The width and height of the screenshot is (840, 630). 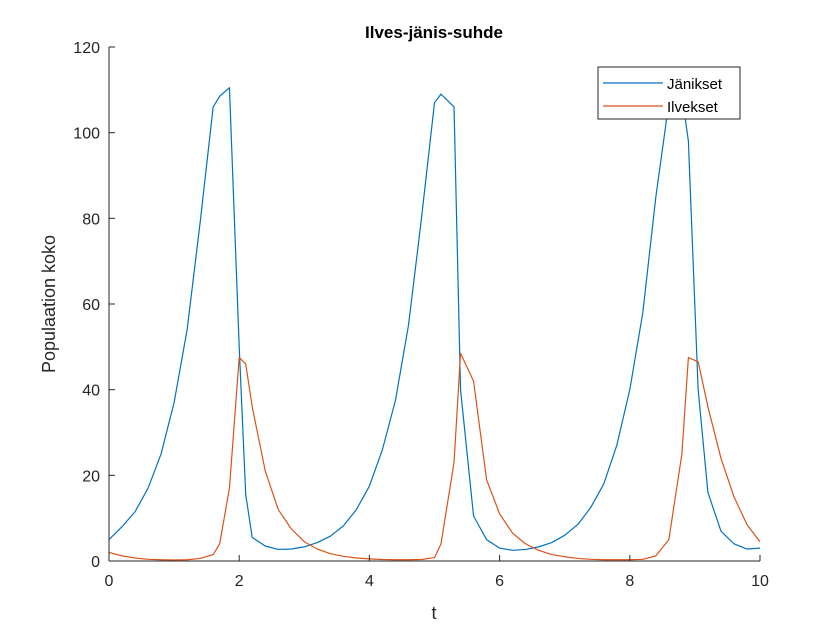 I want to click on x-tick-label: 10, so click(x=760, y=581).